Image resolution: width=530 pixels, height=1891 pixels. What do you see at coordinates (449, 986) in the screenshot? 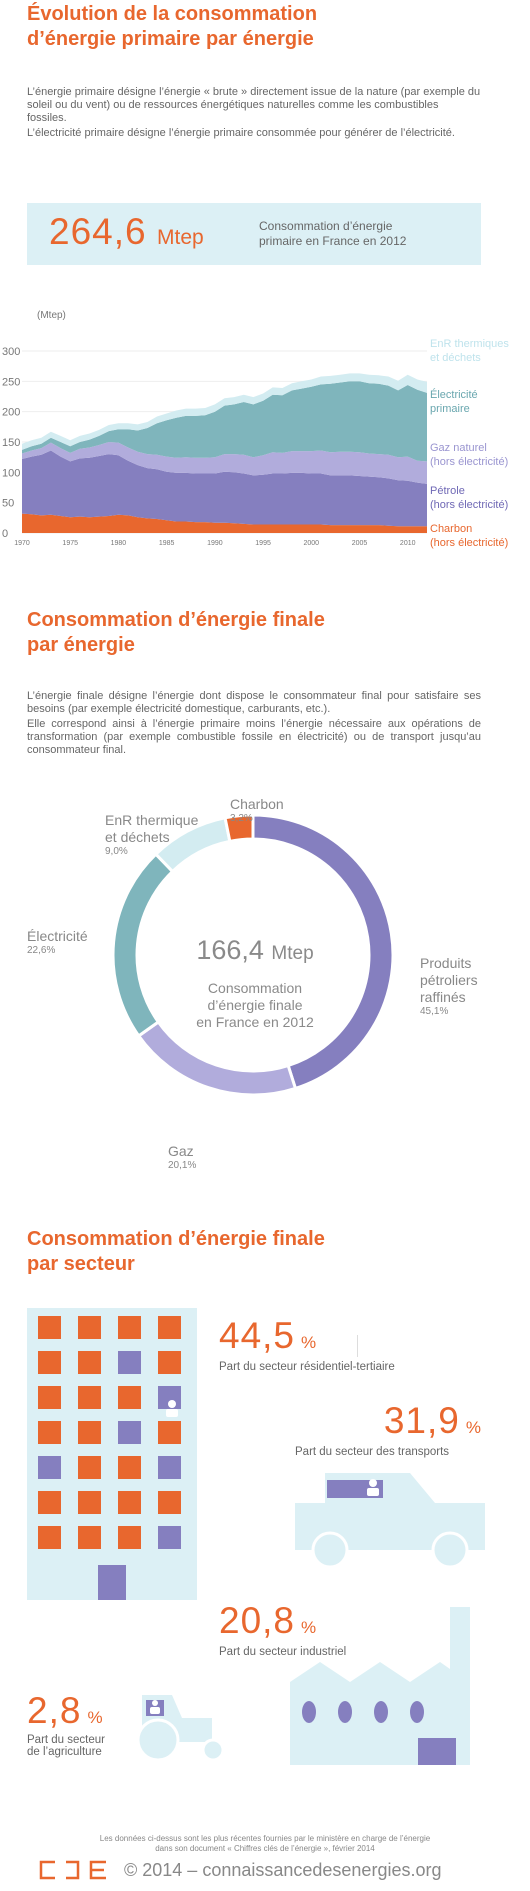
I see `donut-label-petrole: Produits pétroliers raffinés 45,1%` at bounding box center [449, 986].